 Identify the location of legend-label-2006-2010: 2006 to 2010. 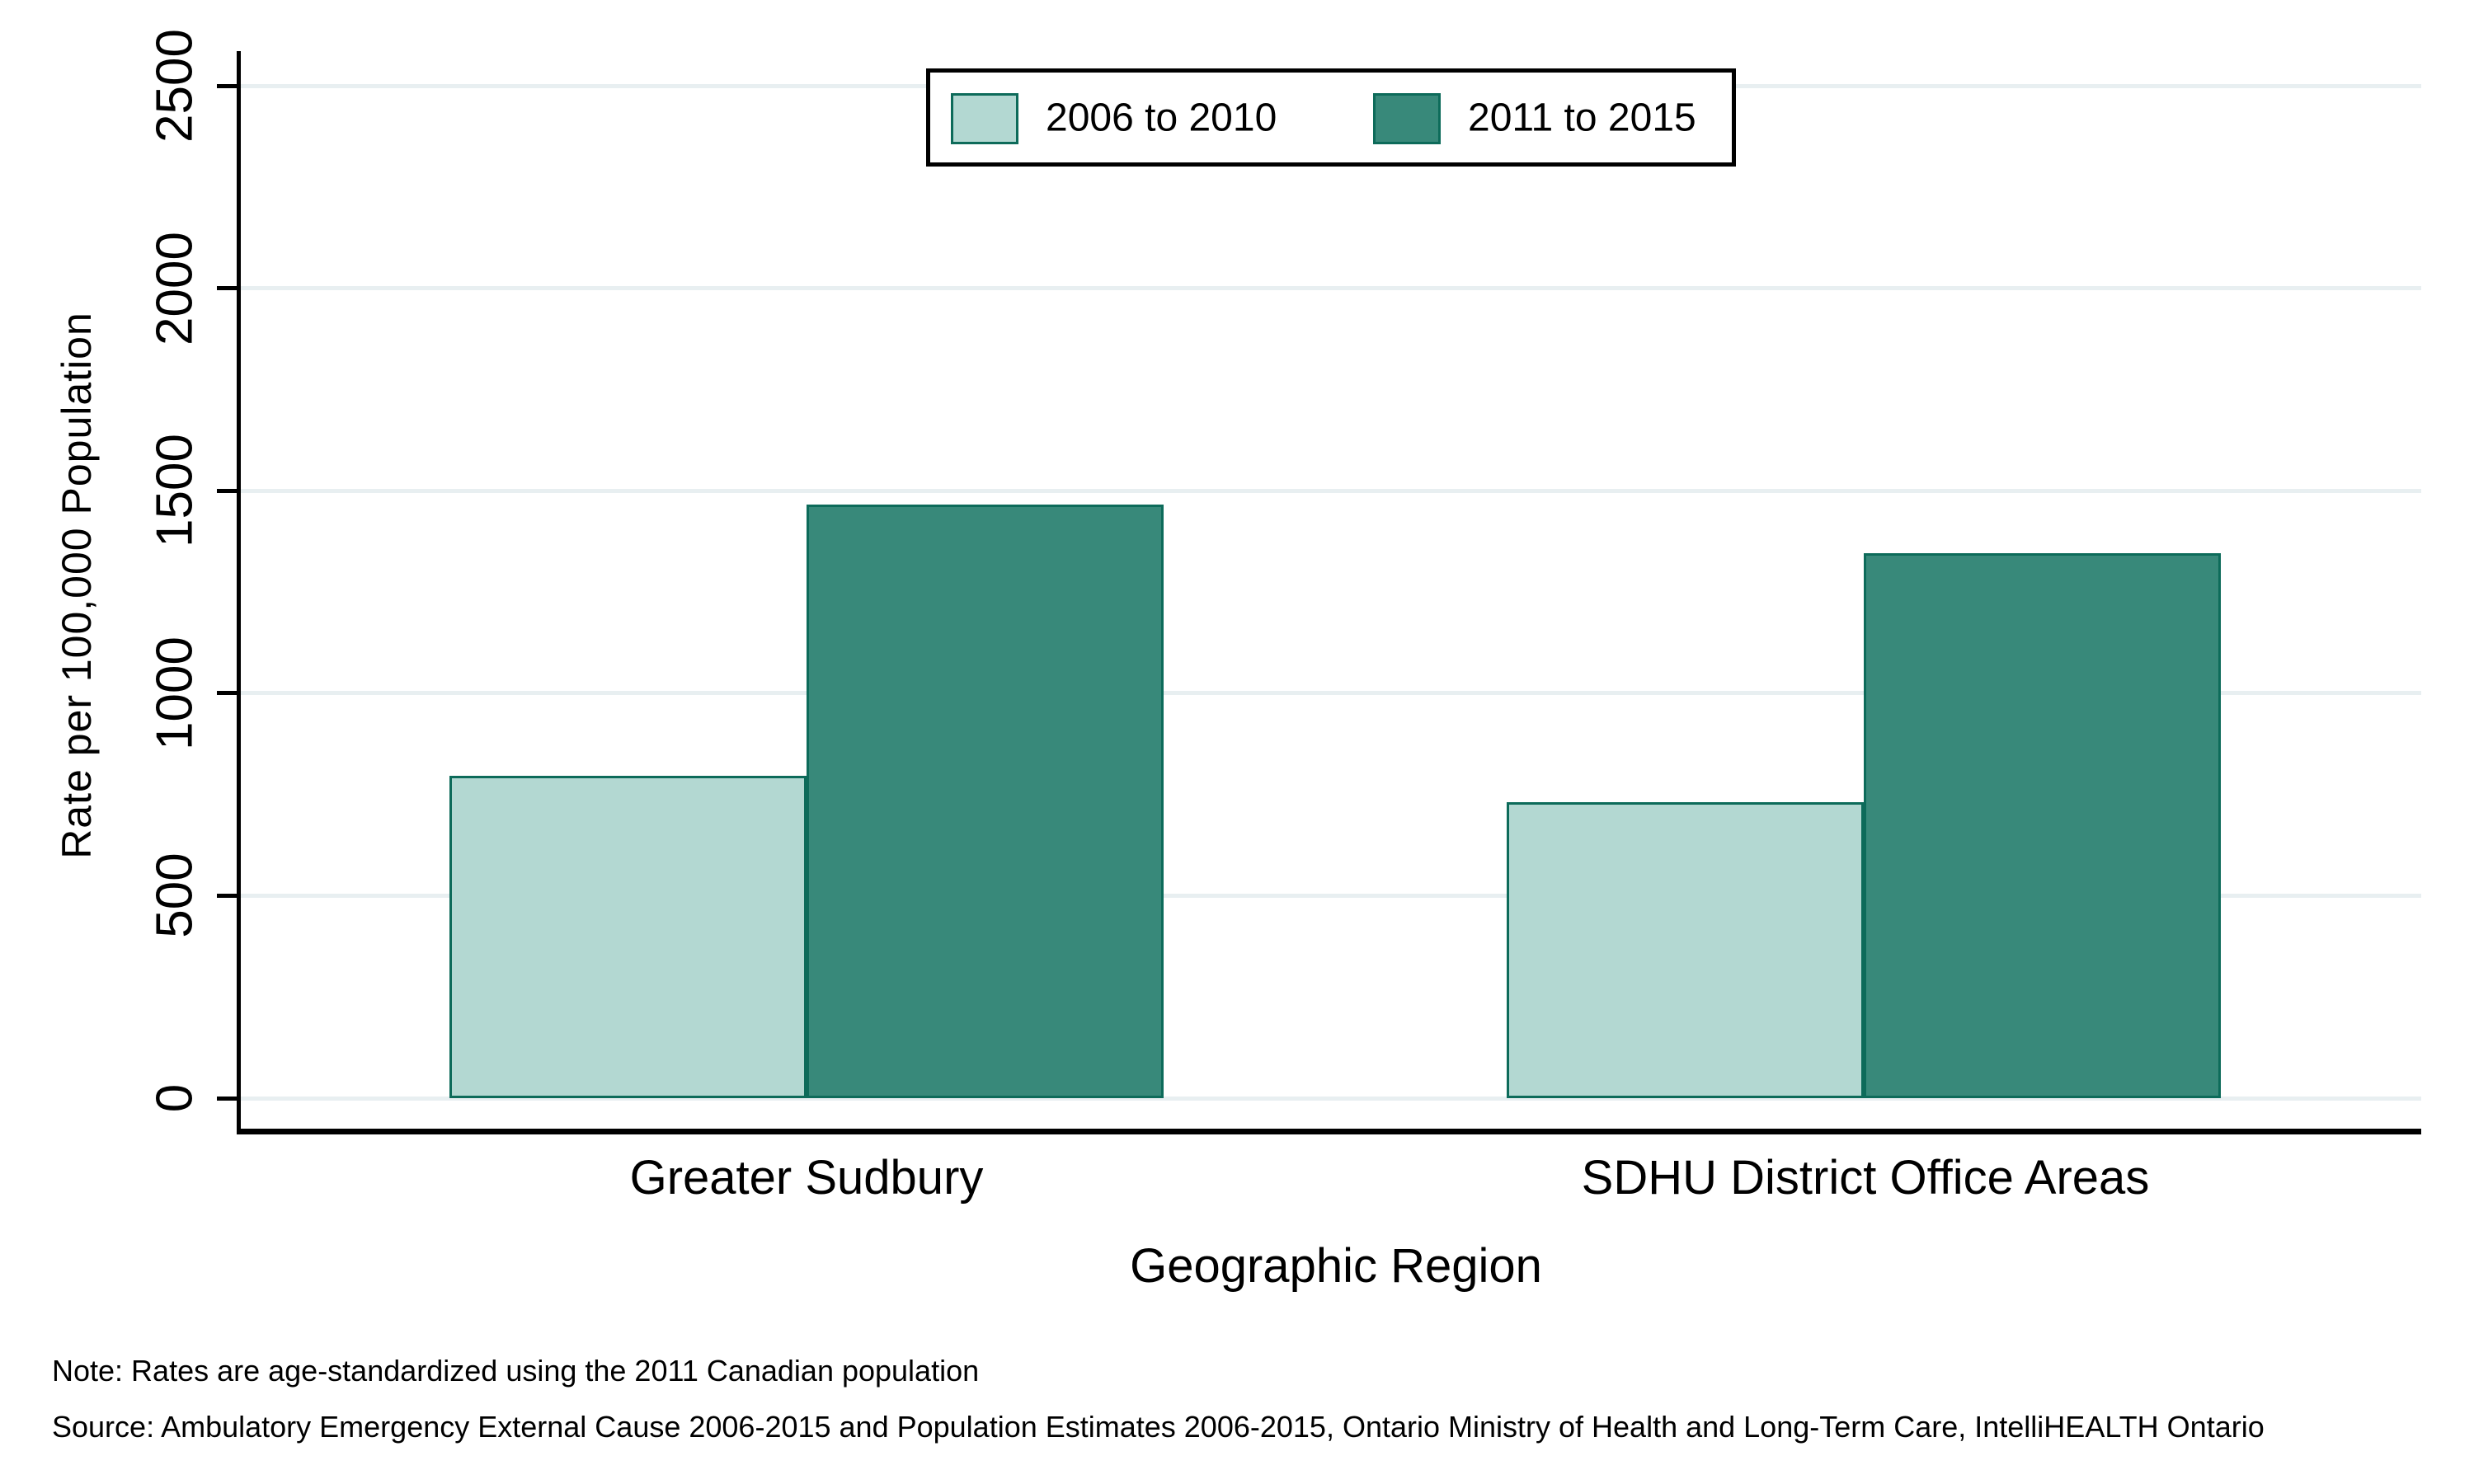
(1161, 117).